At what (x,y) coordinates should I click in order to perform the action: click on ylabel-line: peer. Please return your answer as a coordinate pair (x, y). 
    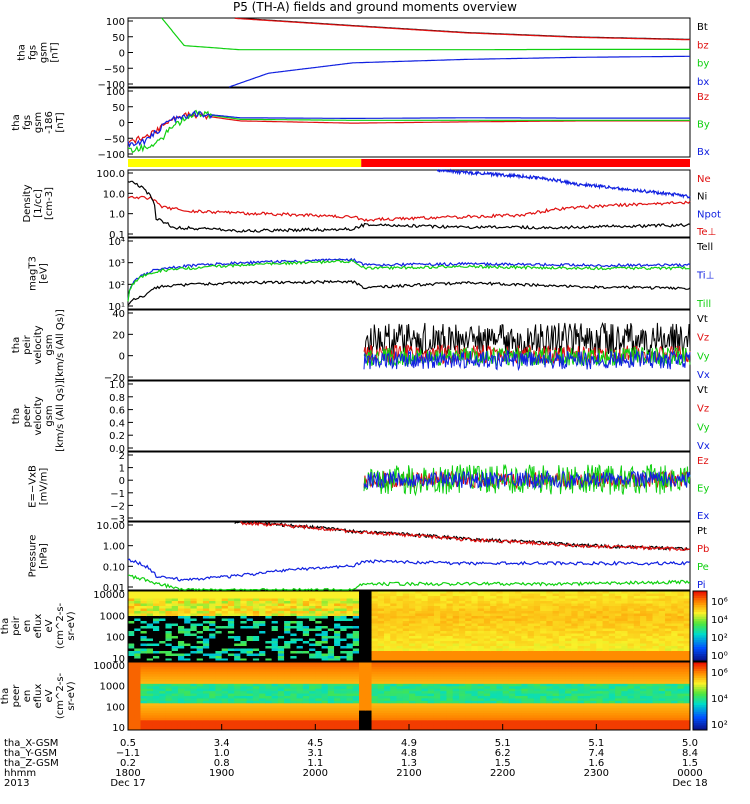
    Looking at the image, I should click on (27, 416).